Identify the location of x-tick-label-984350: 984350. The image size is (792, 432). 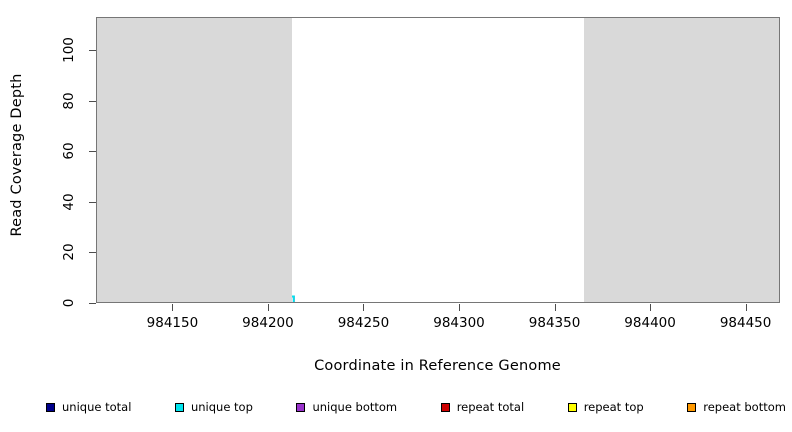
(554, 323).